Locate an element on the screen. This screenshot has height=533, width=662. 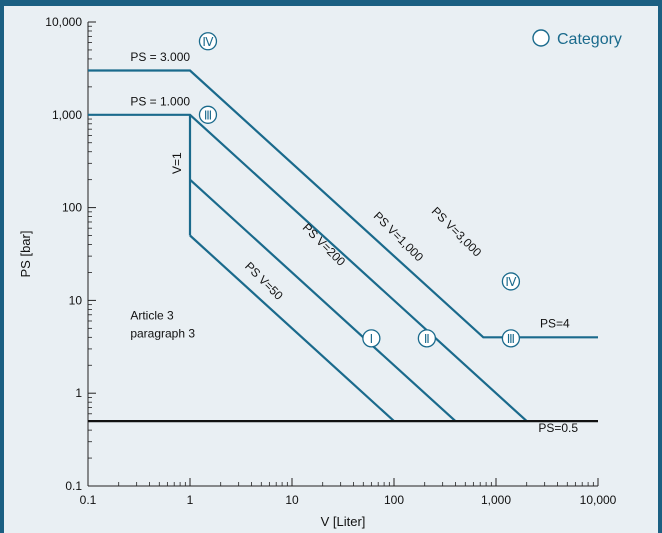
series-line-ps50 is located at coordinates (292, 328).